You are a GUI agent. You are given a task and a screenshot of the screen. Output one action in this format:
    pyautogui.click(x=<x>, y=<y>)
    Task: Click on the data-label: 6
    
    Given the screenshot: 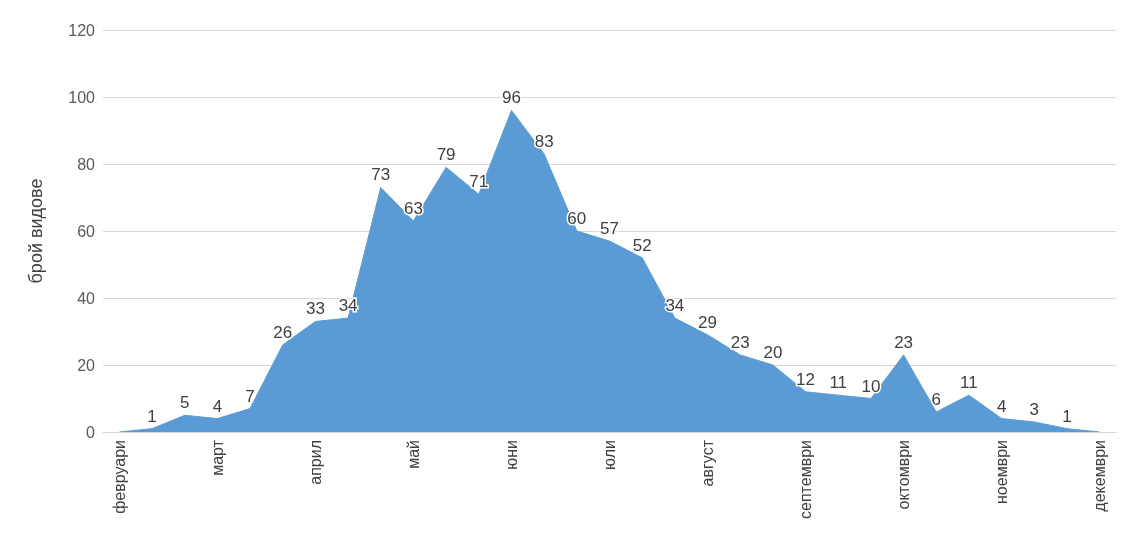 What is the action you would take?
    pyautogui.click(x=936, y=399)
    